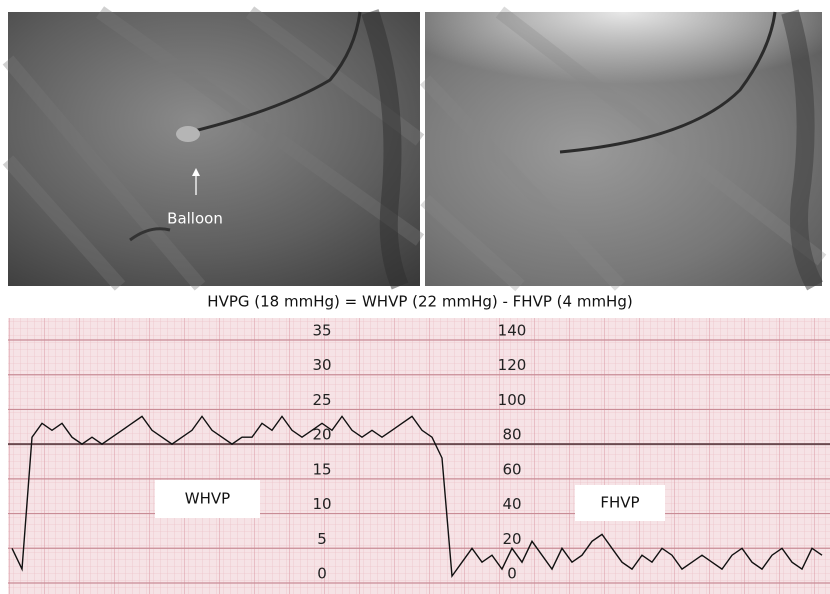 This screenshot has width=830, height=594. What do you see at coordinates (195, 219) in the screenshot?
I see `balloon-label: Balloon` at bounding box center [195, 219].